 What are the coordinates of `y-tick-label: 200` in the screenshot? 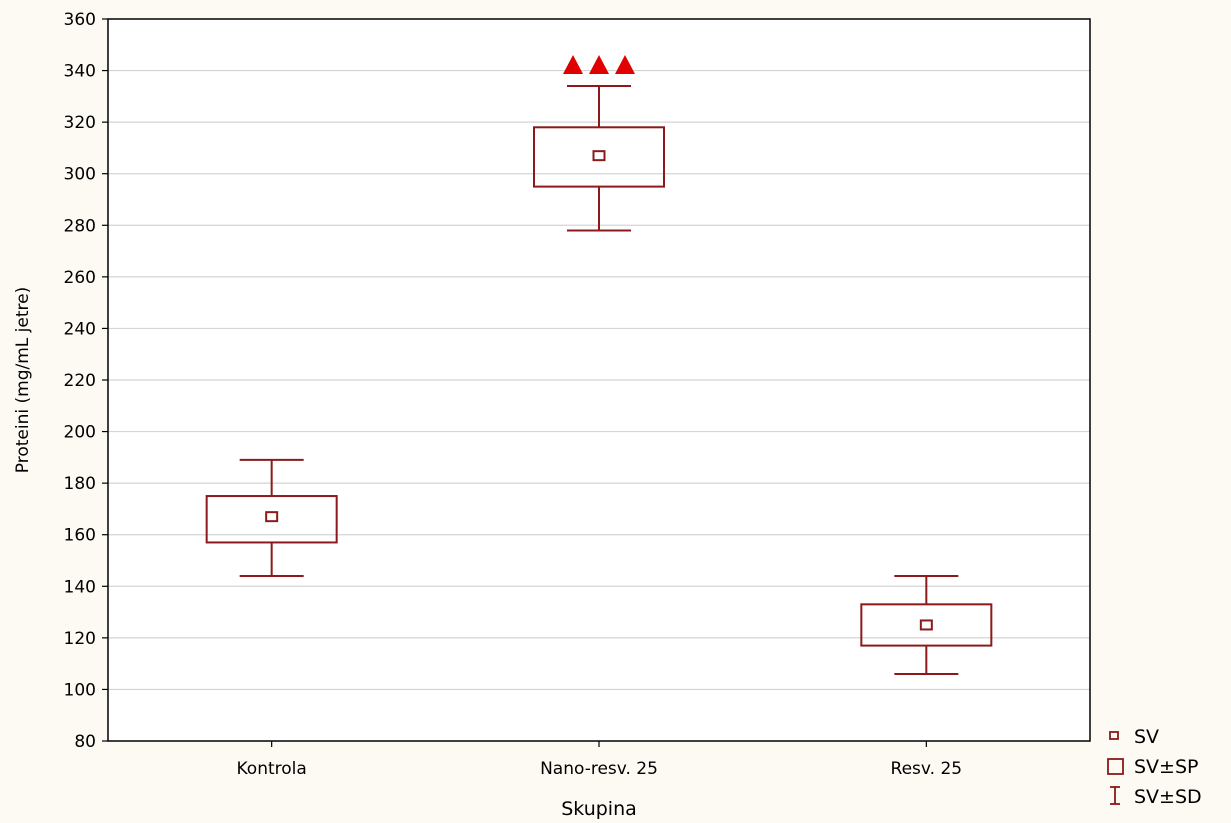 It's located at (80, 433).